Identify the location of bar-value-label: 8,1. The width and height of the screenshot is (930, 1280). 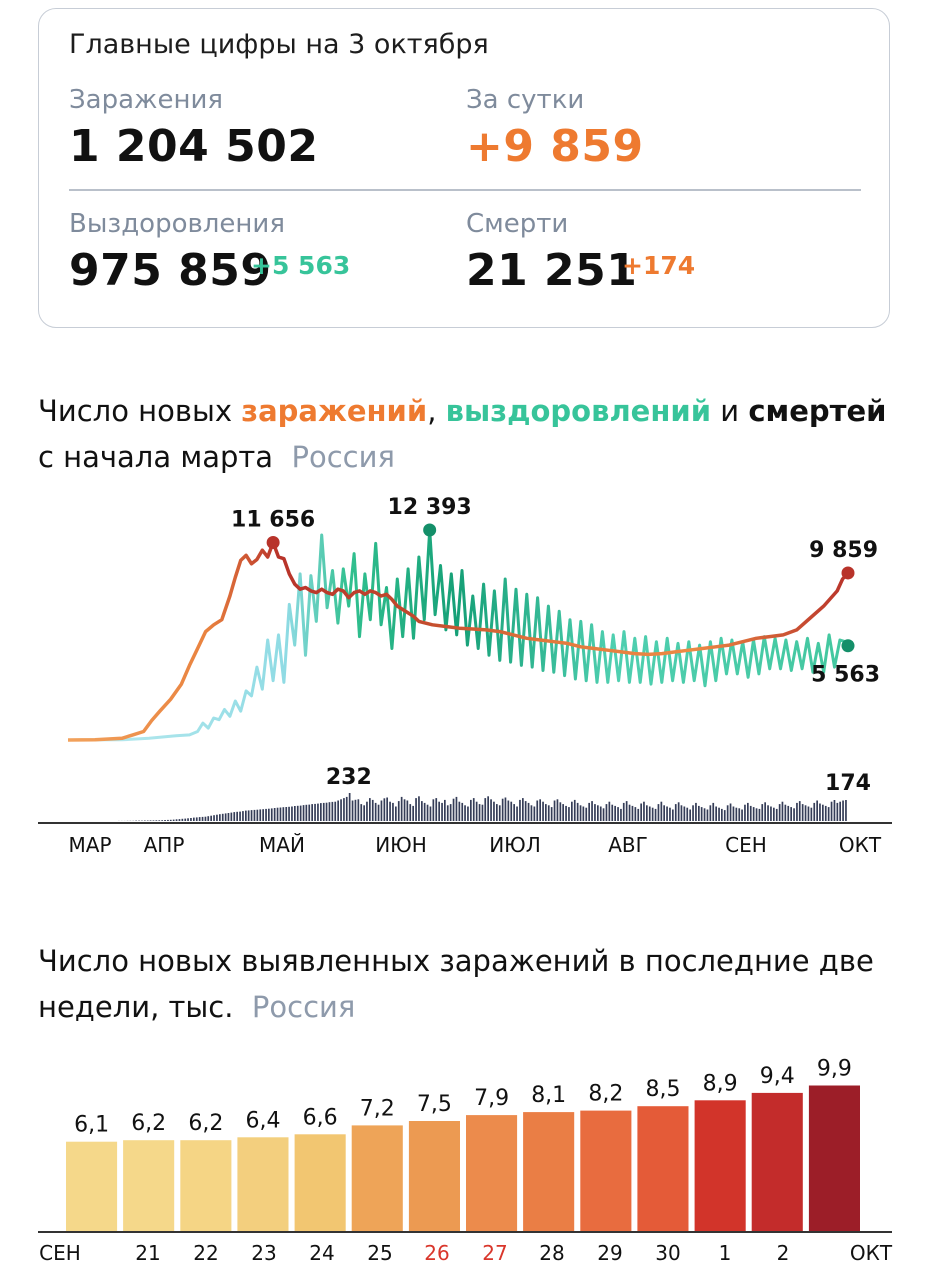
(548, 1095).